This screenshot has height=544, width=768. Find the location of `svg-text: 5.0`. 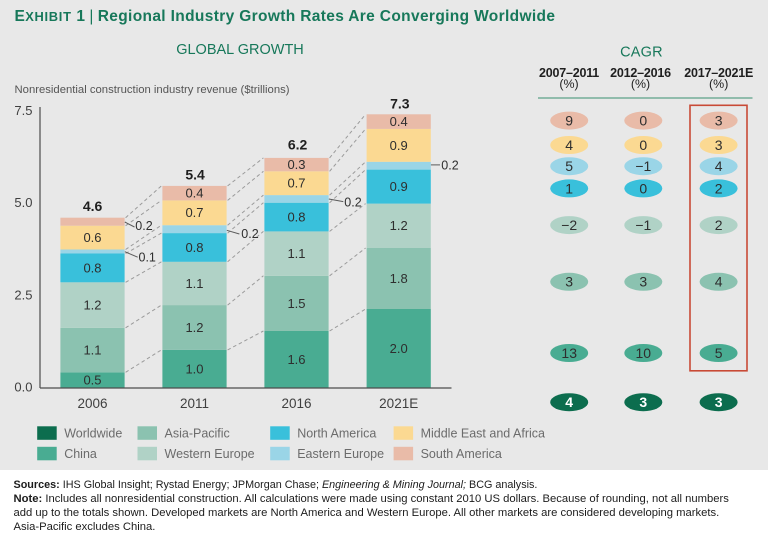

svg-text: 5.0 is located at coordinates (23, 202).